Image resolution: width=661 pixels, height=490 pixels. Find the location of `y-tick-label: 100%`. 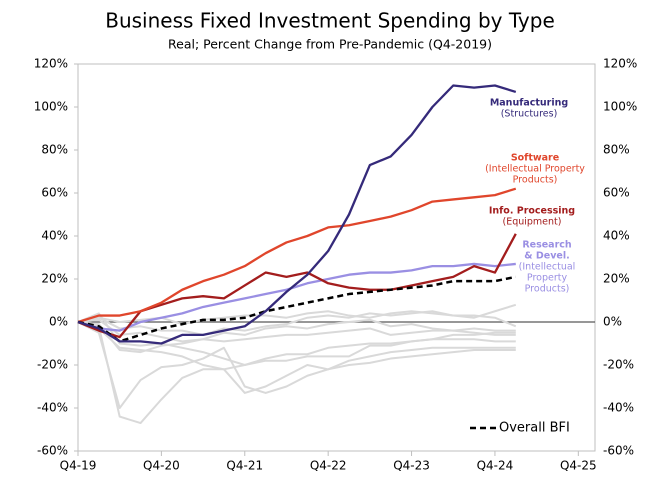

y-tick-label: 100% is located at coordinates (51, 107).